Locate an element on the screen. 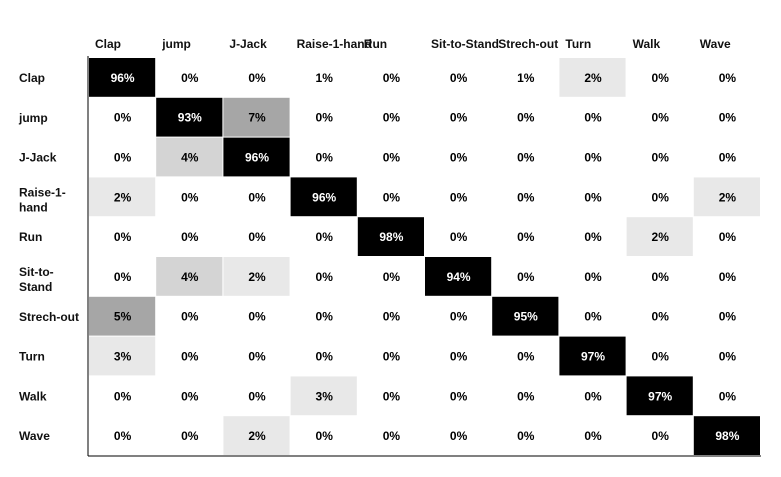  cell-clap-wave is located at coordinates (726, 77).